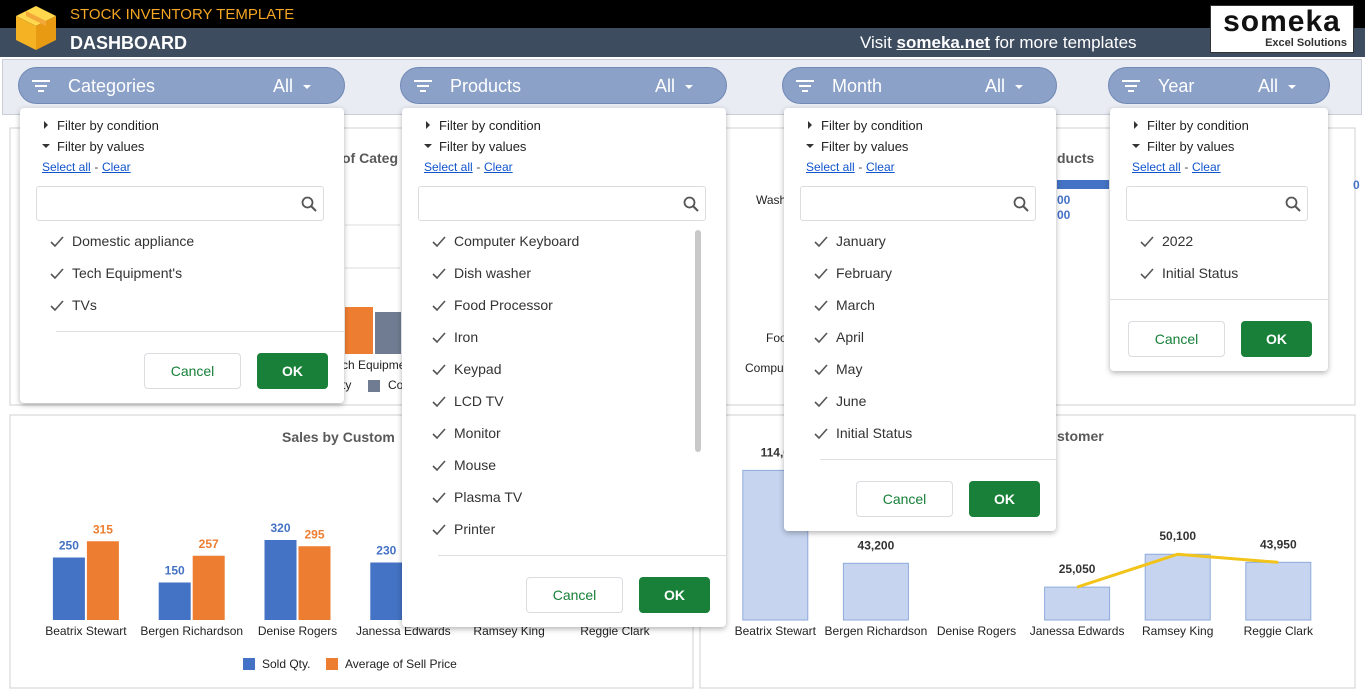  I want to click on menu-links: Select all - Clear, so click(468, 166).